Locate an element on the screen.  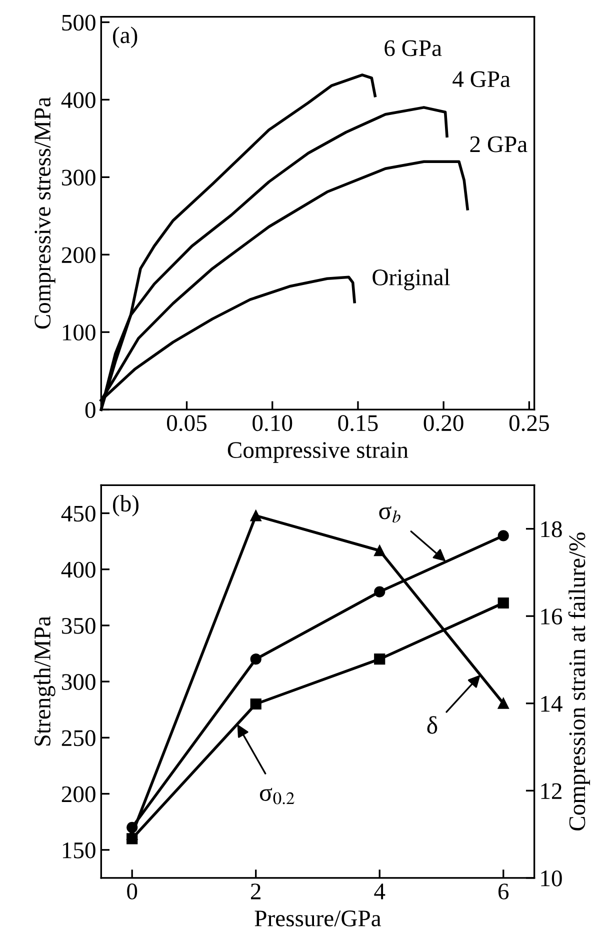
y-tick-label: 250 is located at coordinates (79, 738).